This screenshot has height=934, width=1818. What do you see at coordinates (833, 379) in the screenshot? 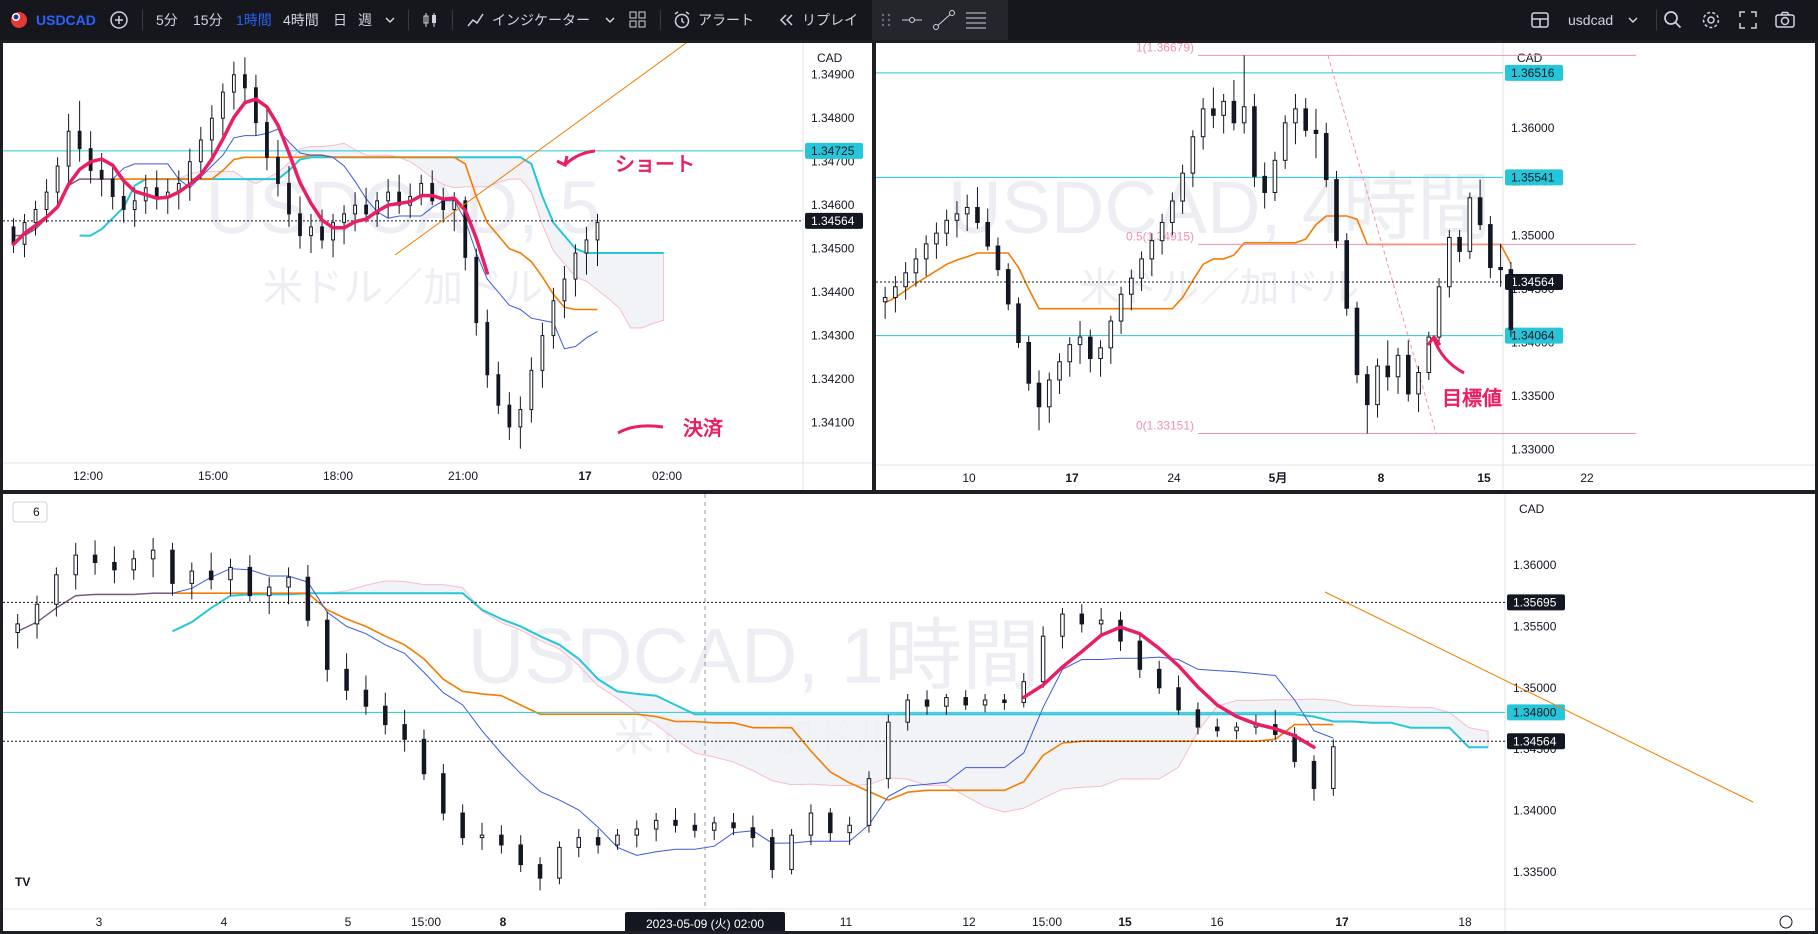
I see `y-tick-label: 1.34200` at bounding box center [833, 379].